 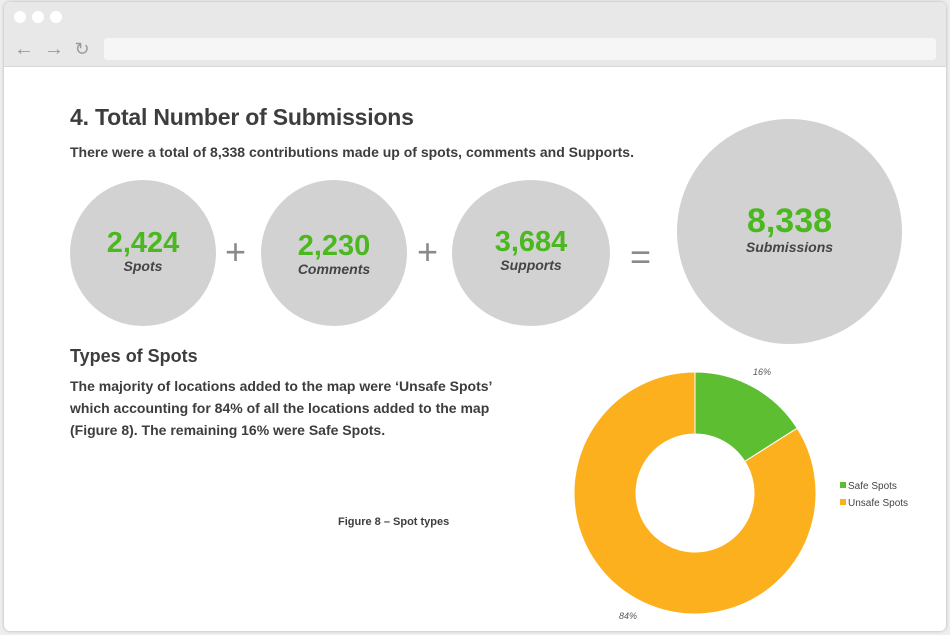 I want to click on spots-heading: Types of Spots, so click(x=134, y=356).